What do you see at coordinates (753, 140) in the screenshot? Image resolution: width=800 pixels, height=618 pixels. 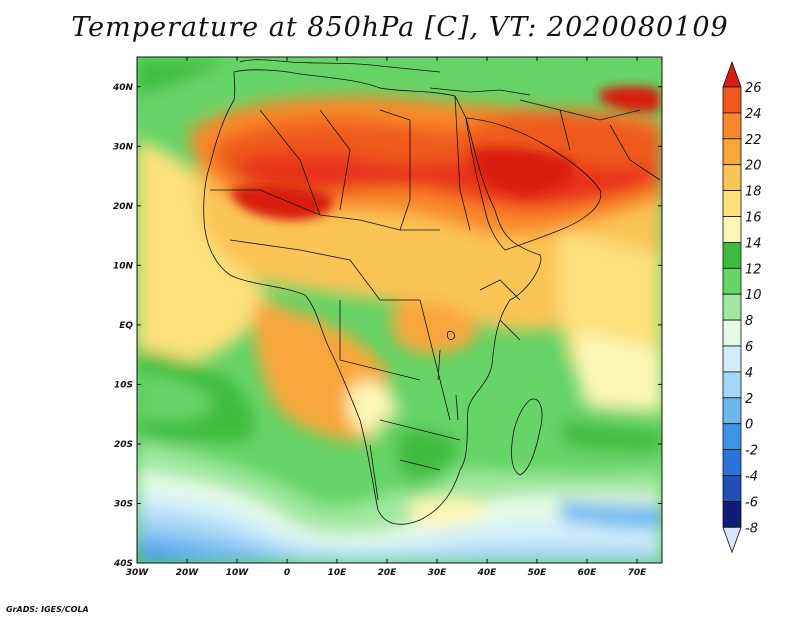 I see `colorbar-level-label: 22` at bounding box center [753, 140].